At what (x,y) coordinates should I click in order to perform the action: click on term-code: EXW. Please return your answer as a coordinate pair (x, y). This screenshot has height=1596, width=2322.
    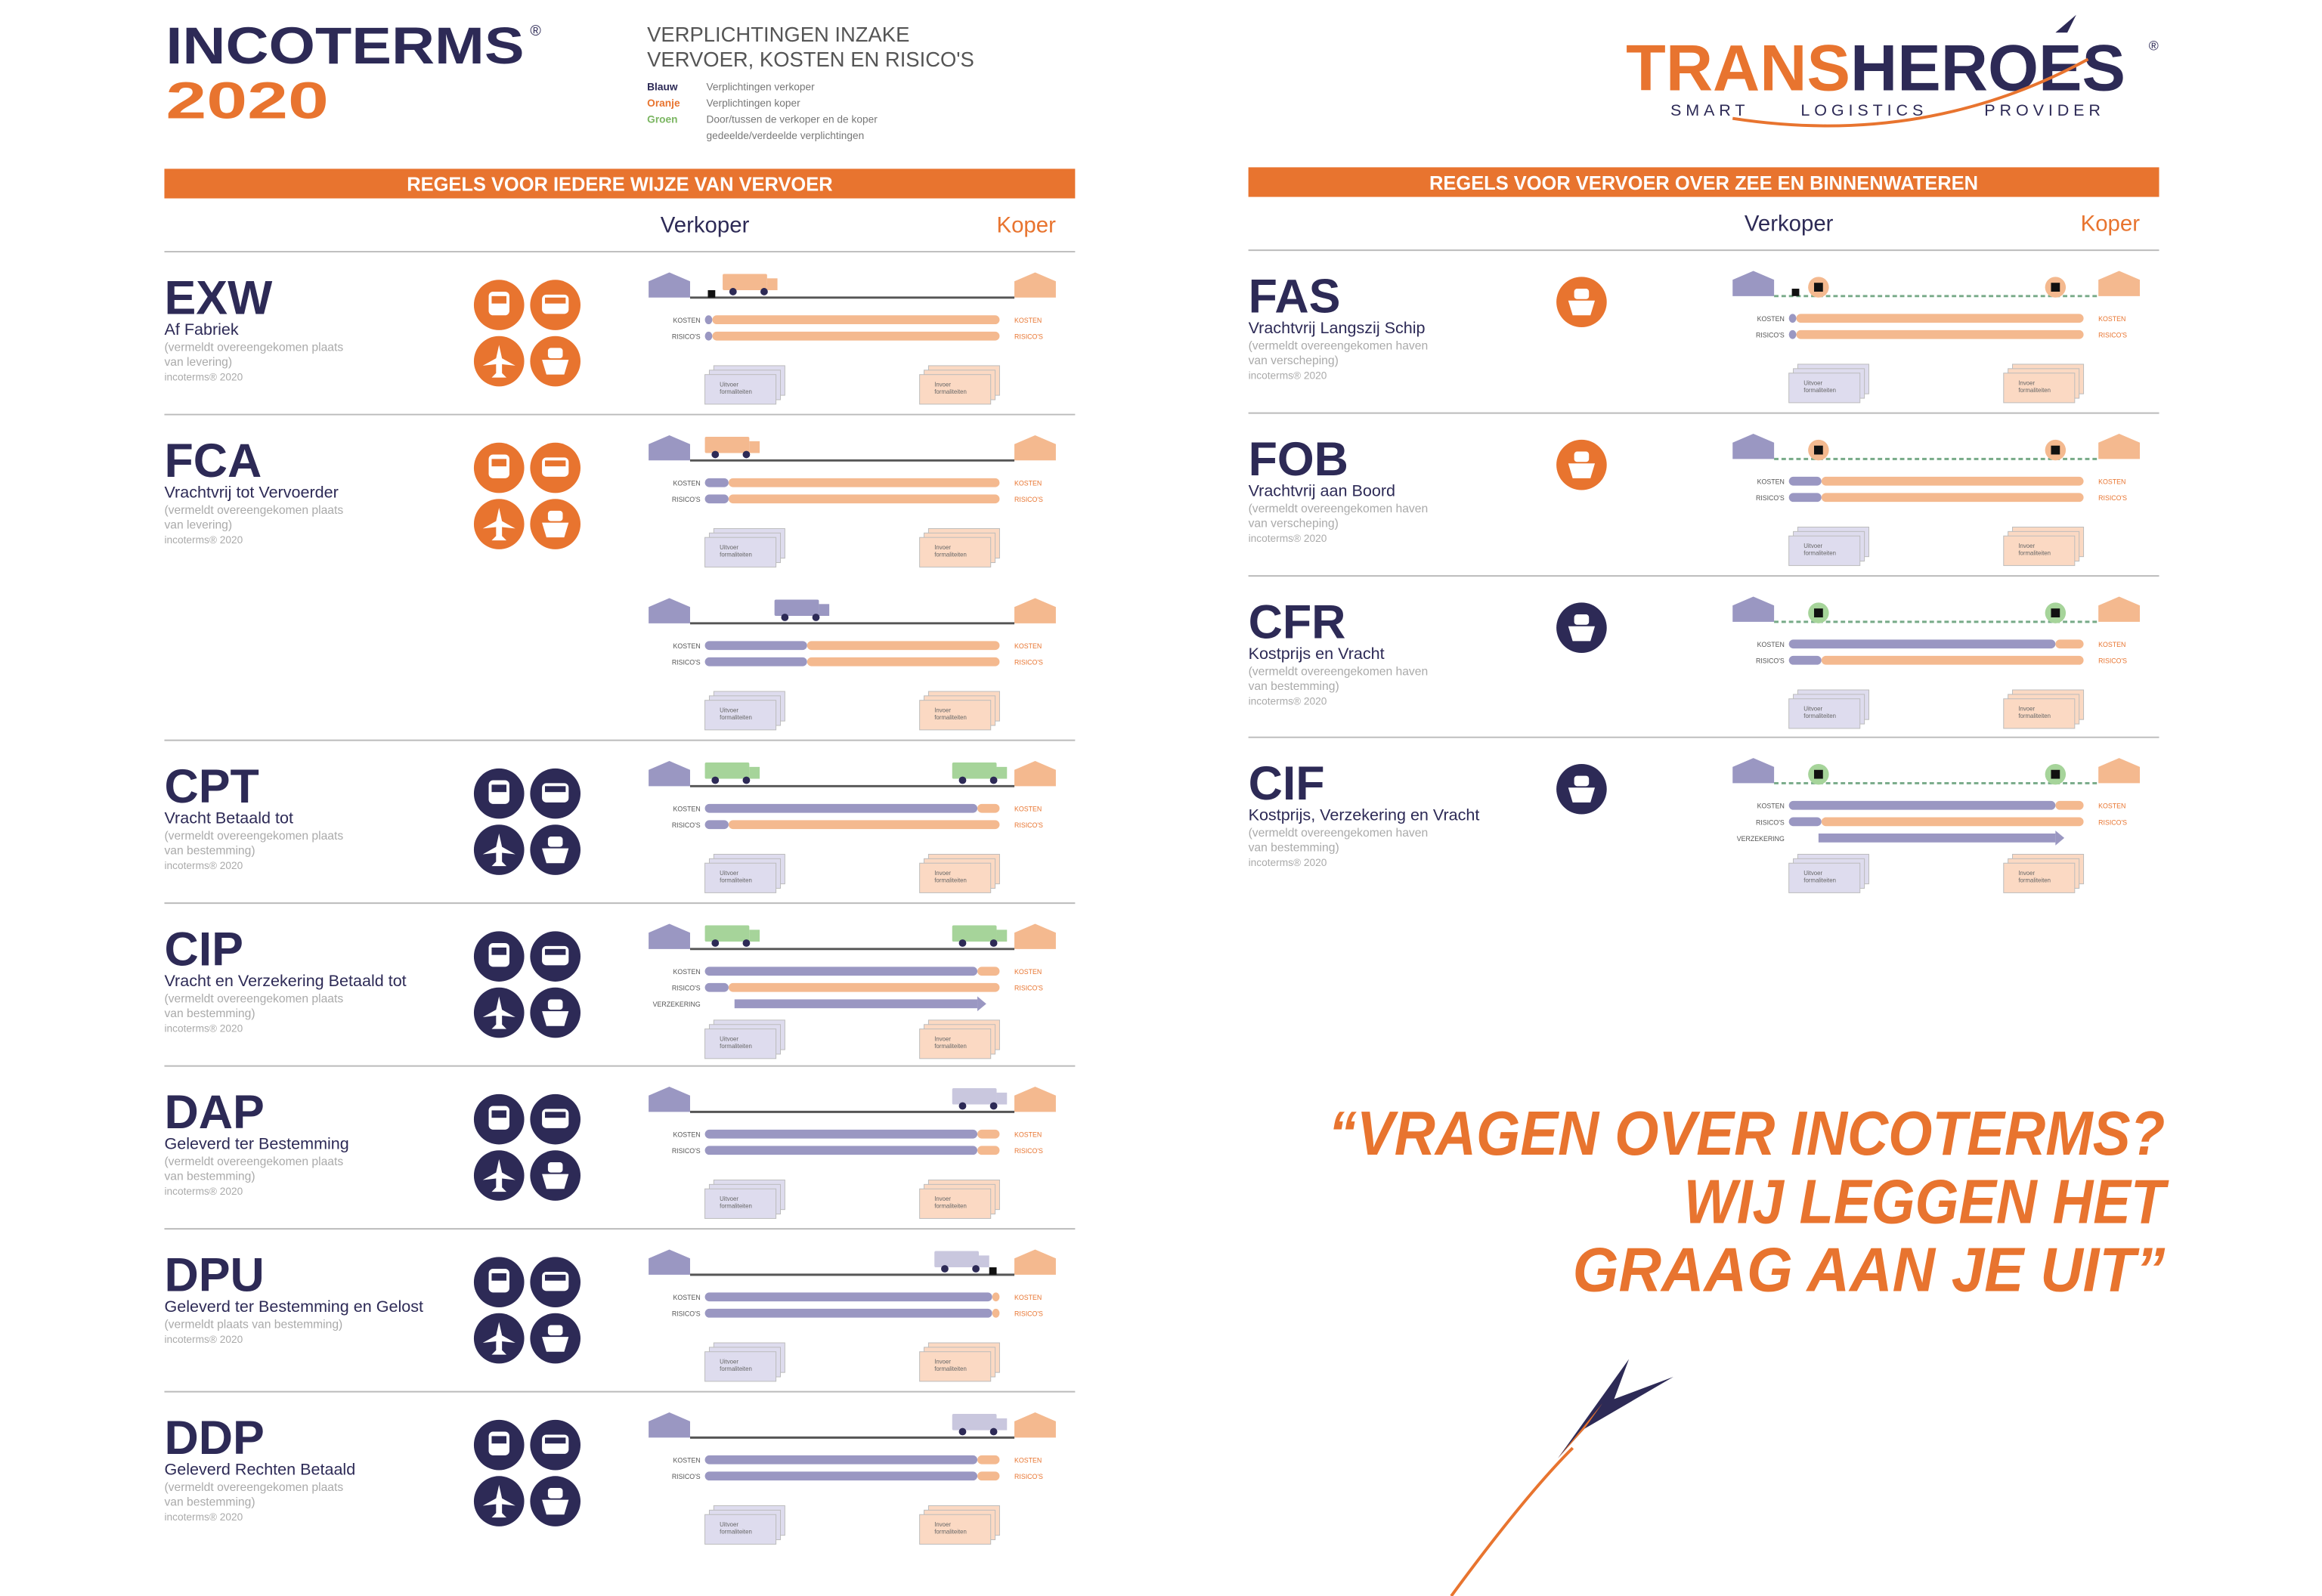
    Looking at the image, I should click on (219, 297).